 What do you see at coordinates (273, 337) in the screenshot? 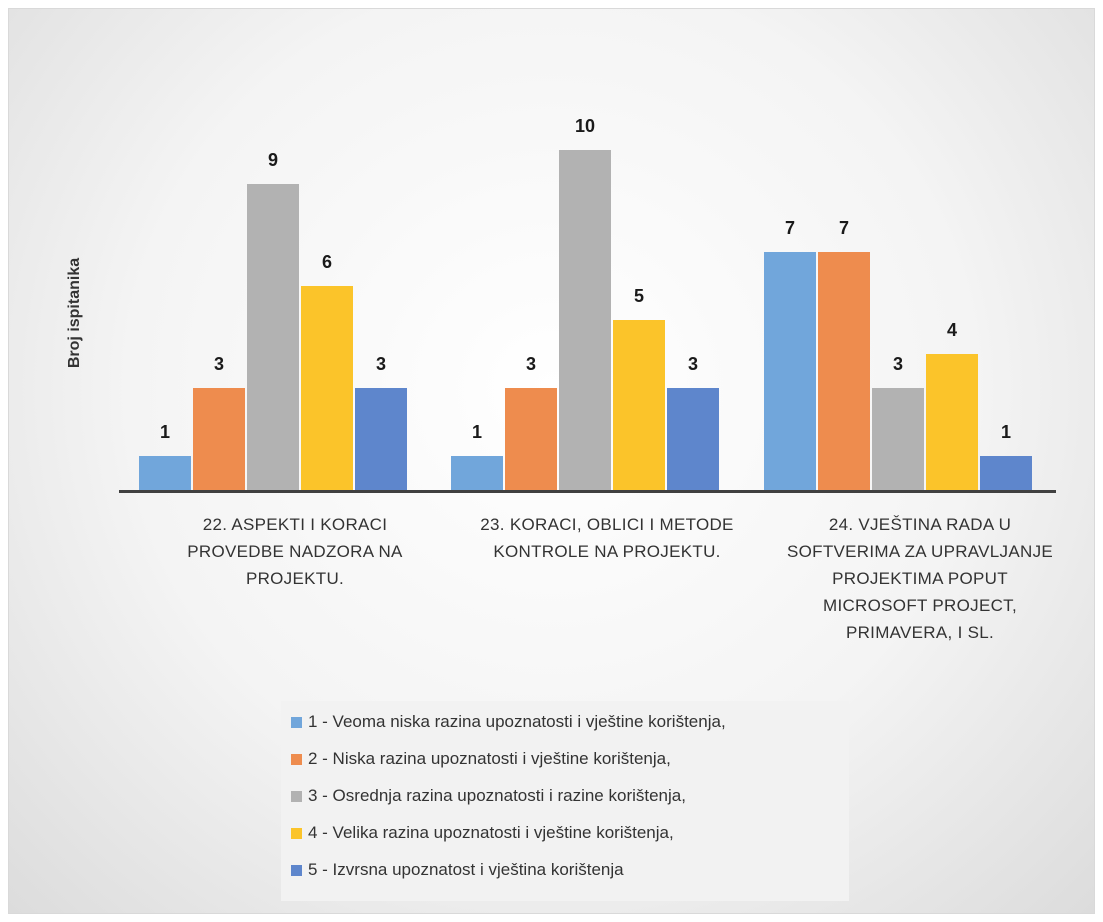
I see `bar-s3-c1` at bounding box center [273, 337].